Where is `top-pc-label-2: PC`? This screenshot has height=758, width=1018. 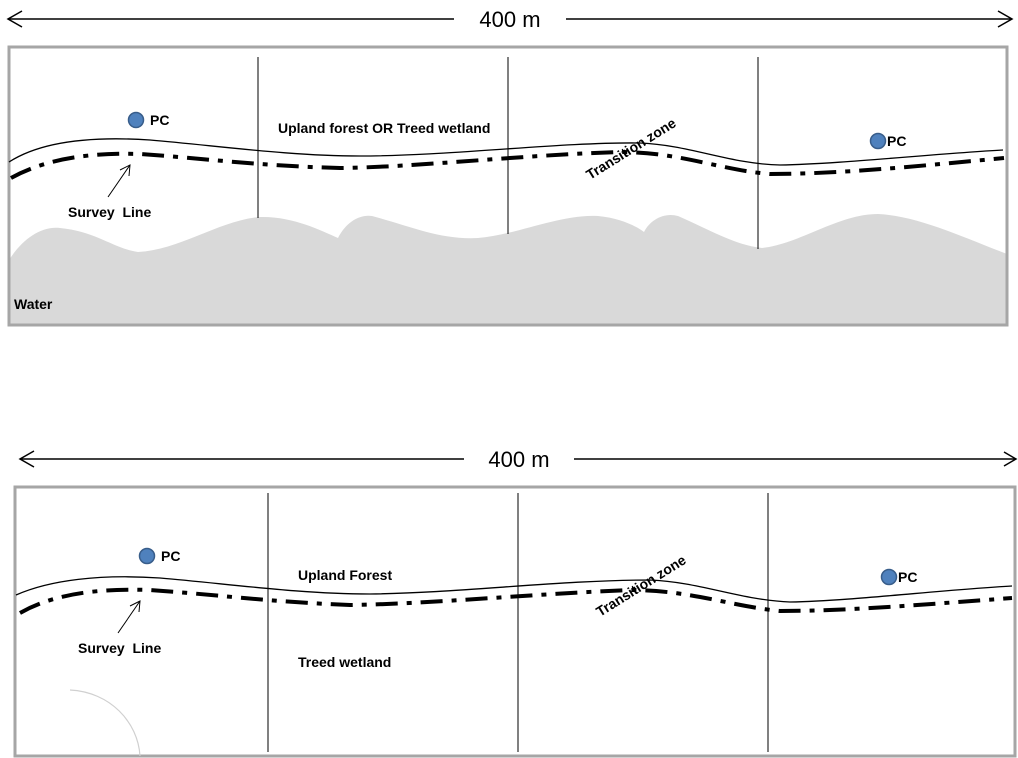
top-pc-label-2: PC is located at coordinates (896, 141).